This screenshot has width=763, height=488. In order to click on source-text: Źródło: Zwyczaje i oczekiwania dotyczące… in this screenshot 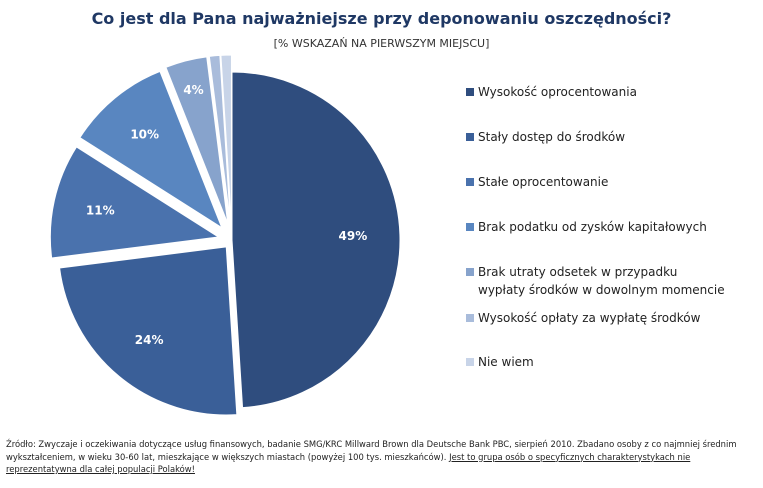, I will do `click(371, 450)`.